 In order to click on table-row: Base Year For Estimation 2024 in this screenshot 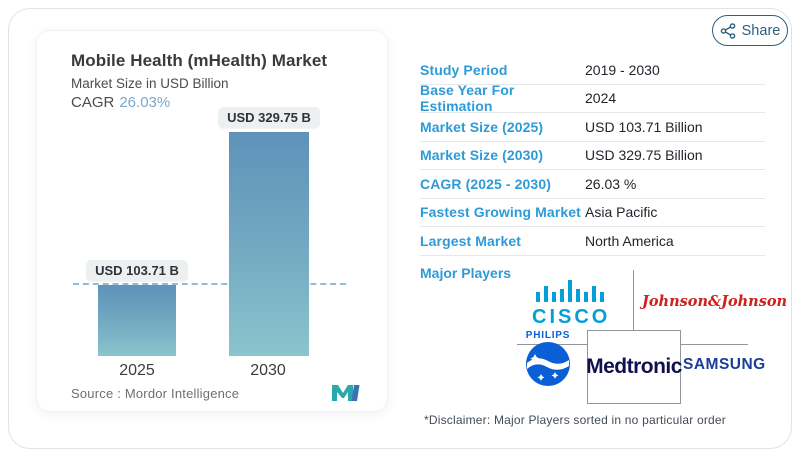, I will do `click(592, 98)`.